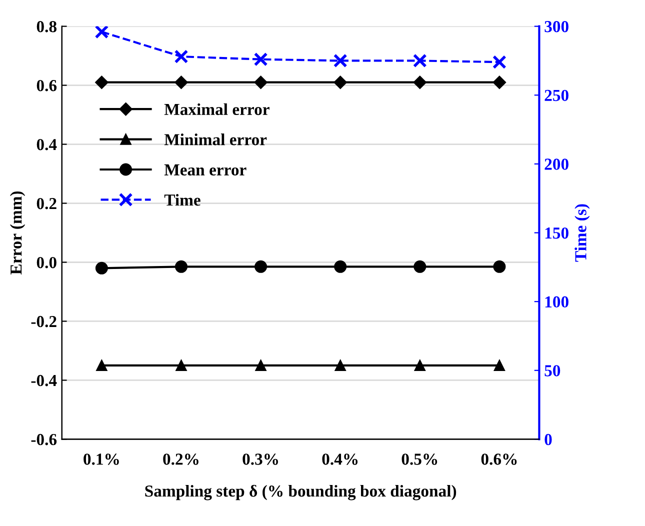 Image resolution: width=645 pixels, height=526 pixels. Describe the element at coordinates (46, 262) in the screenshot. I see `y-tick-label: 0.0` at that location.